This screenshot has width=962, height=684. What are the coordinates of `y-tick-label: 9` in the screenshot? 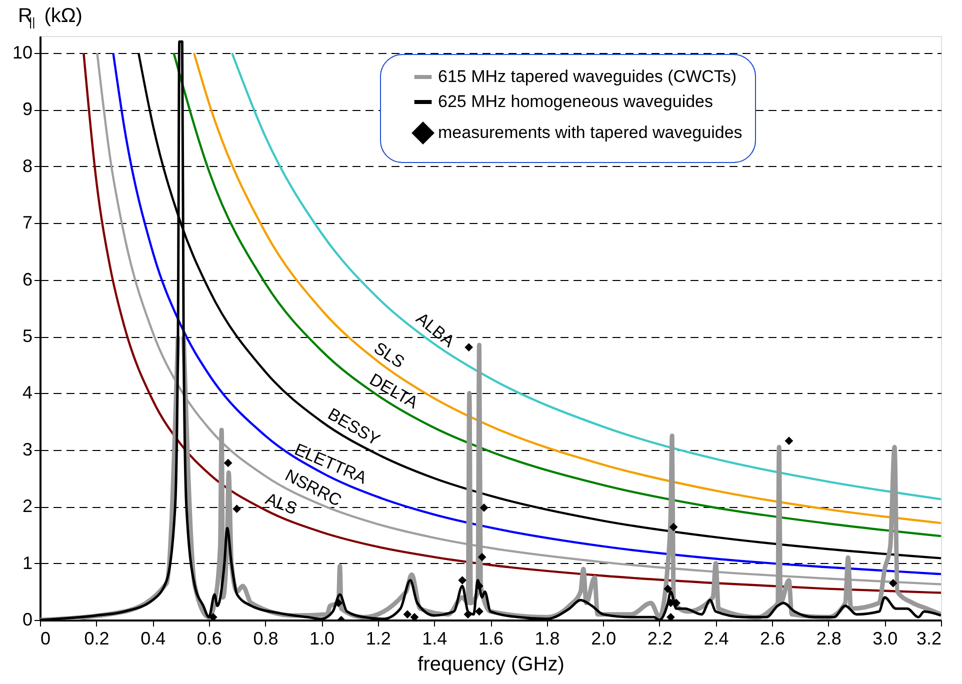 It's located at (27, 109).